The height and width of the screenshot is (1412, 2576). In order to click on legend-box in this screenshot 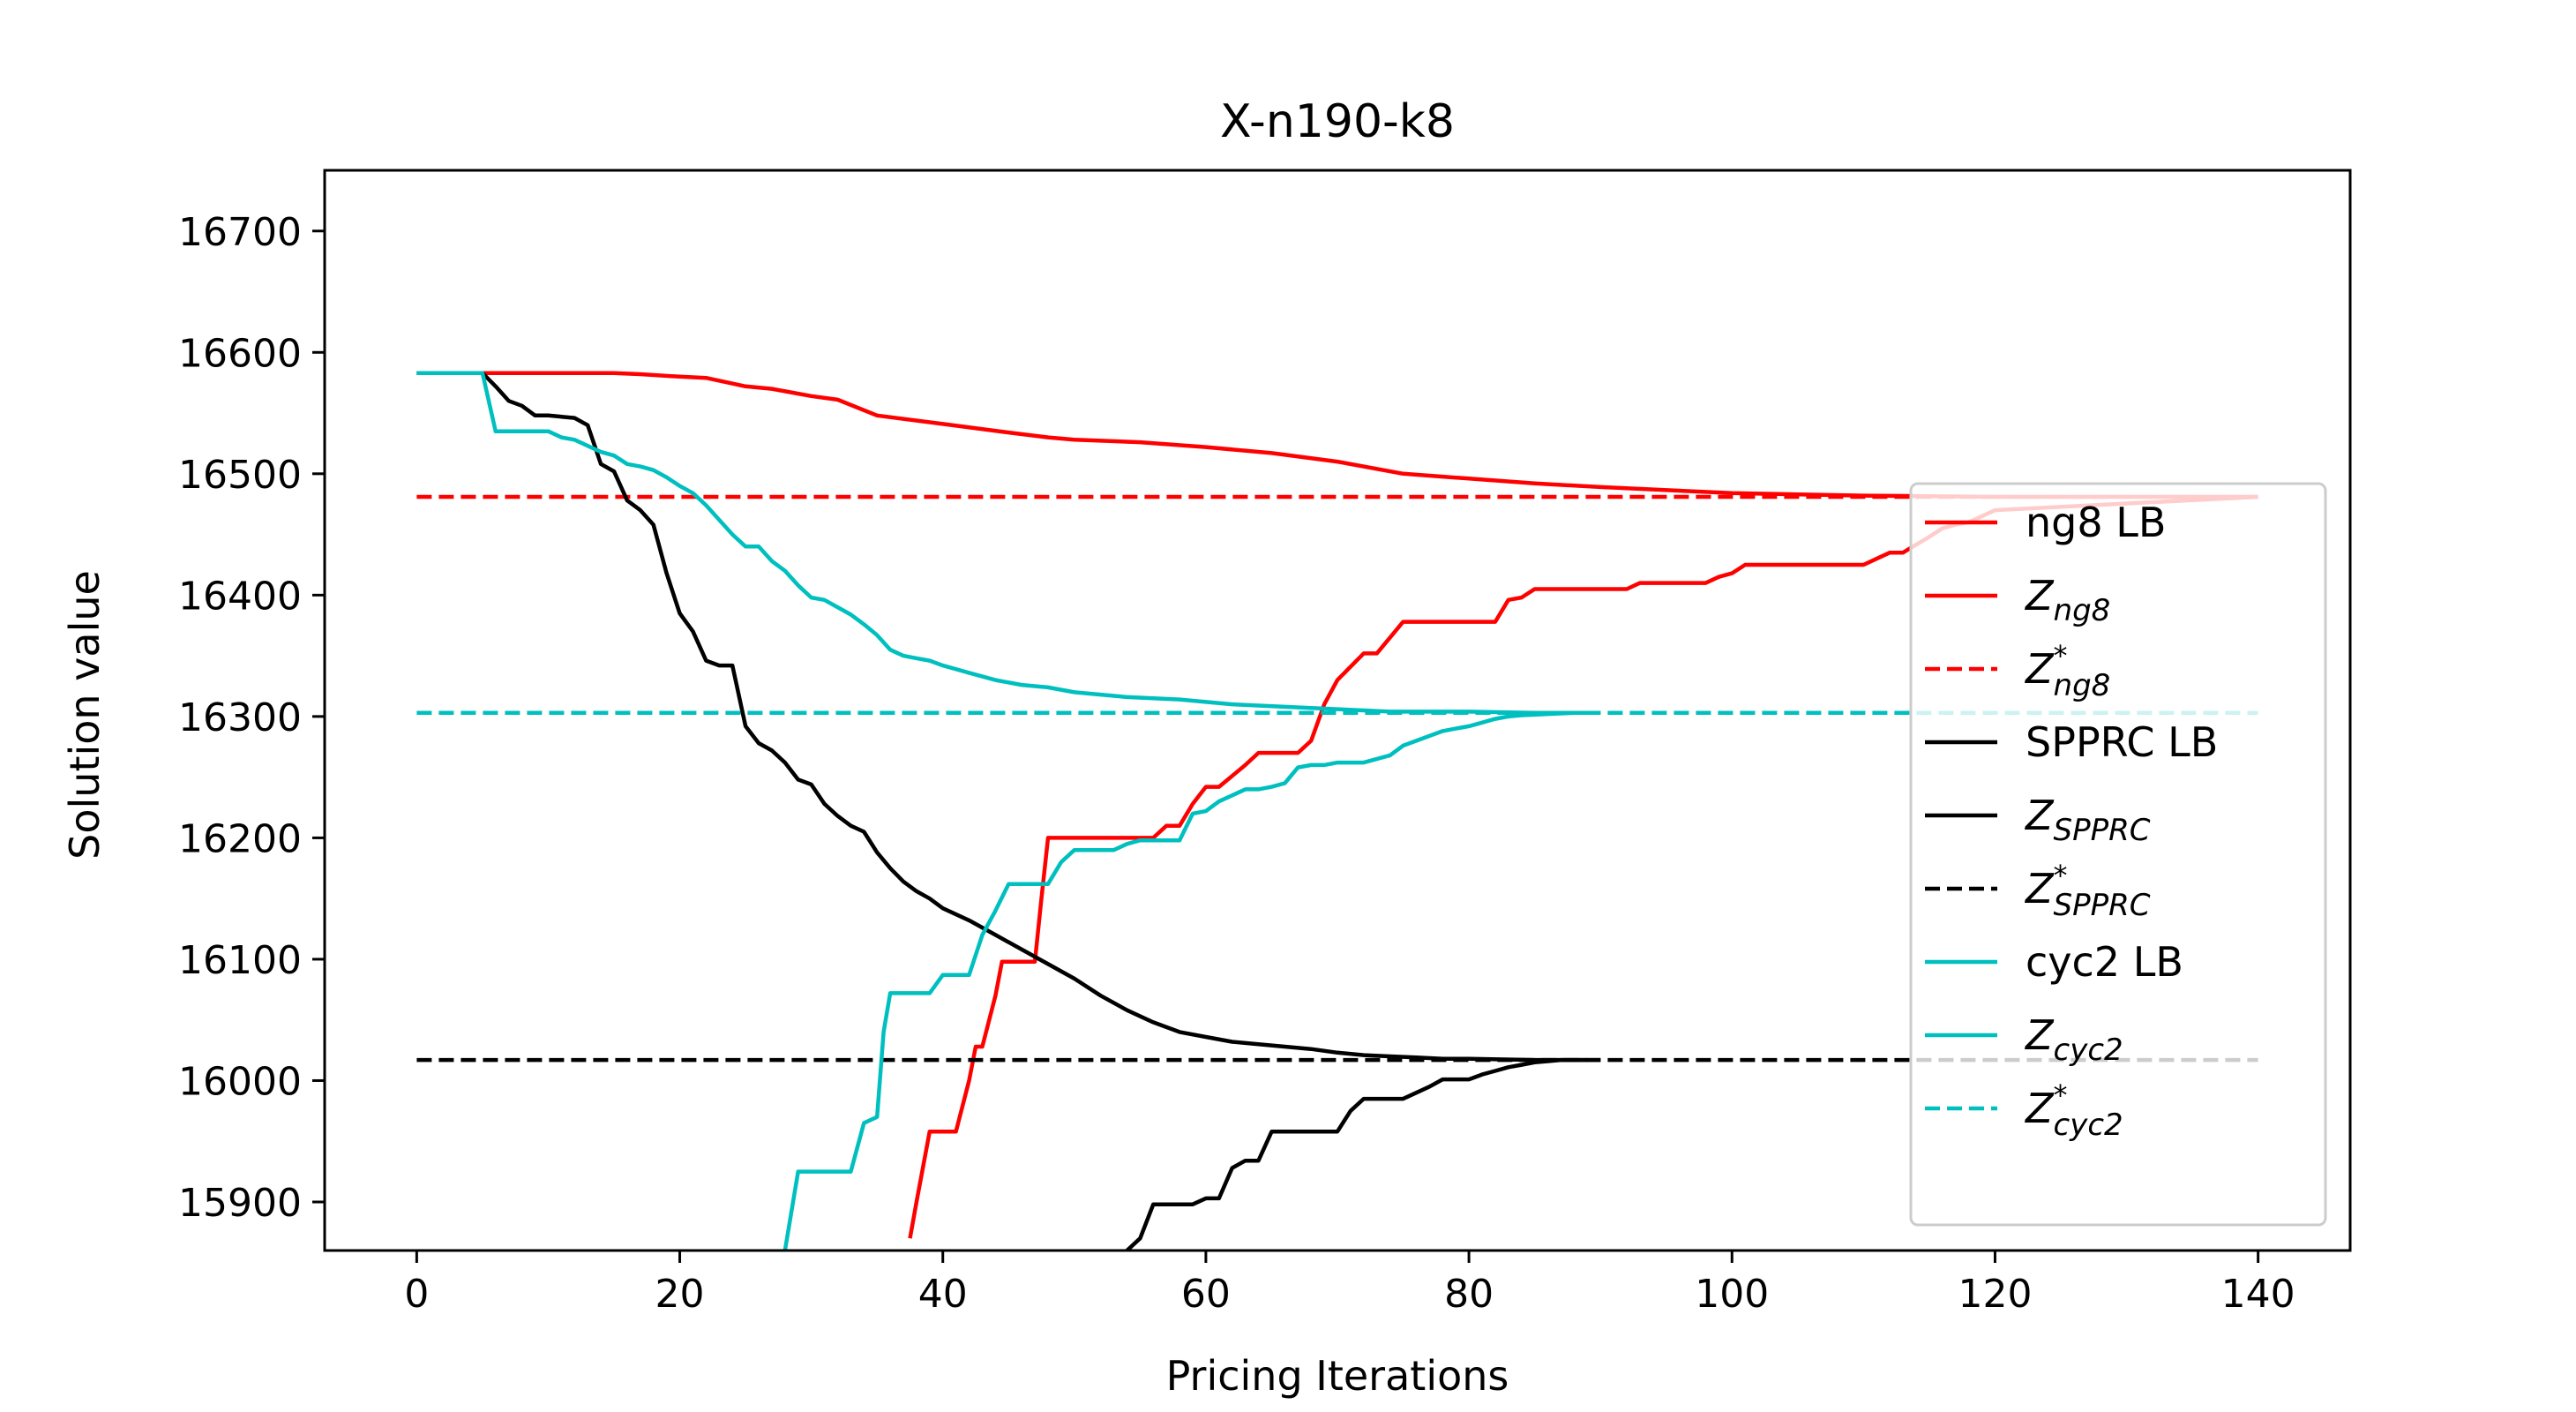, I will do `click(2118, 854)`.